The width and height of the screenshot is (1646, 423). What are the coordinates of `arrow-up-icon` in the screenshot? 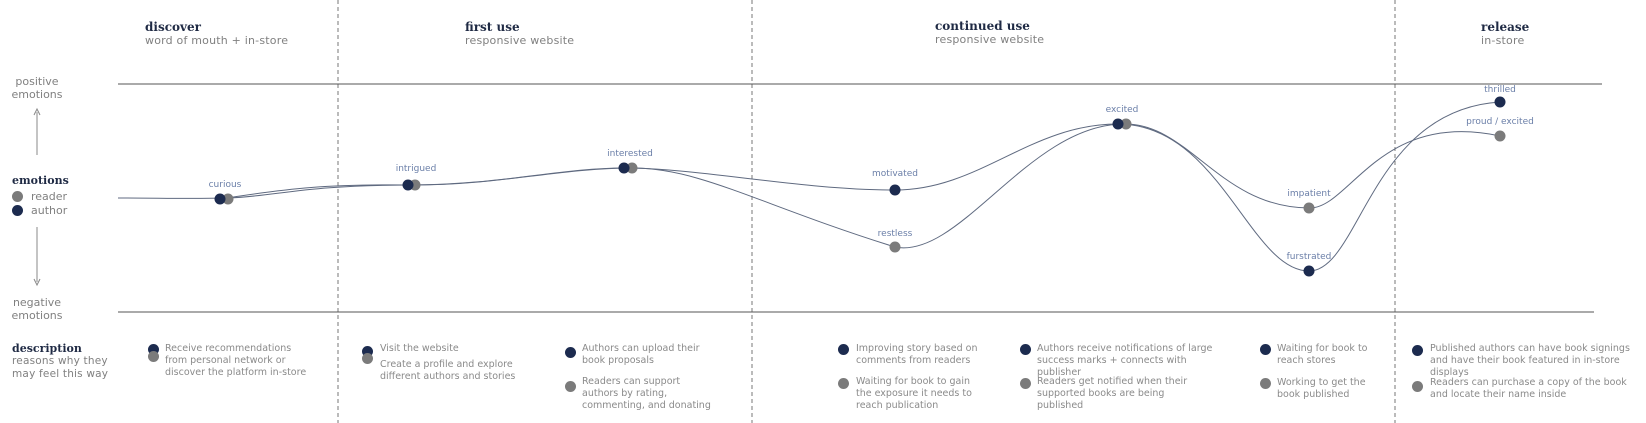 It's located at (37, 111).